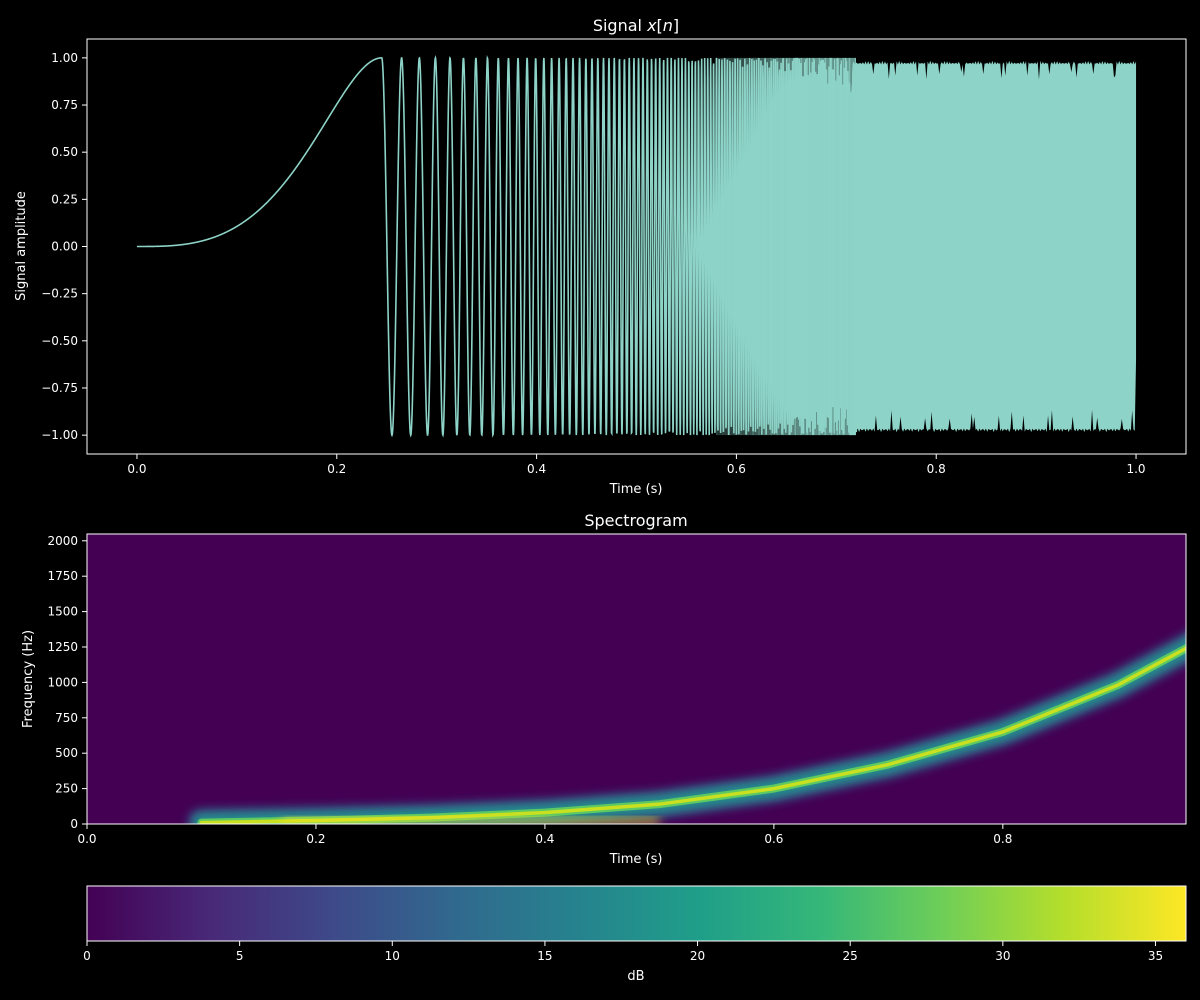 The image size is (1200, 1000). What do you see at coordinates (636, 859) in the screenshot?
I see `spectrogram-x-label: Time (s)` at bounding box center [636, 859].